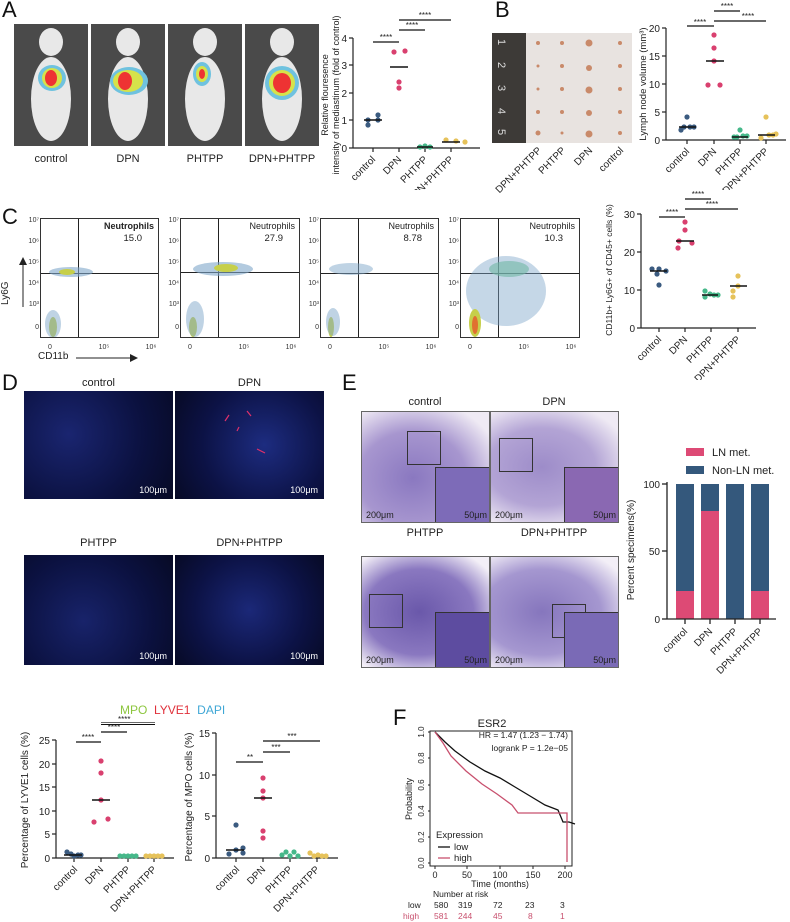 Image resolution: width=790 pixels, height=922 pixels. What do you see at coordinates (731, 453) in the screenshot?
I see `svg-text: LN met.` at bounding box center [731, 453].